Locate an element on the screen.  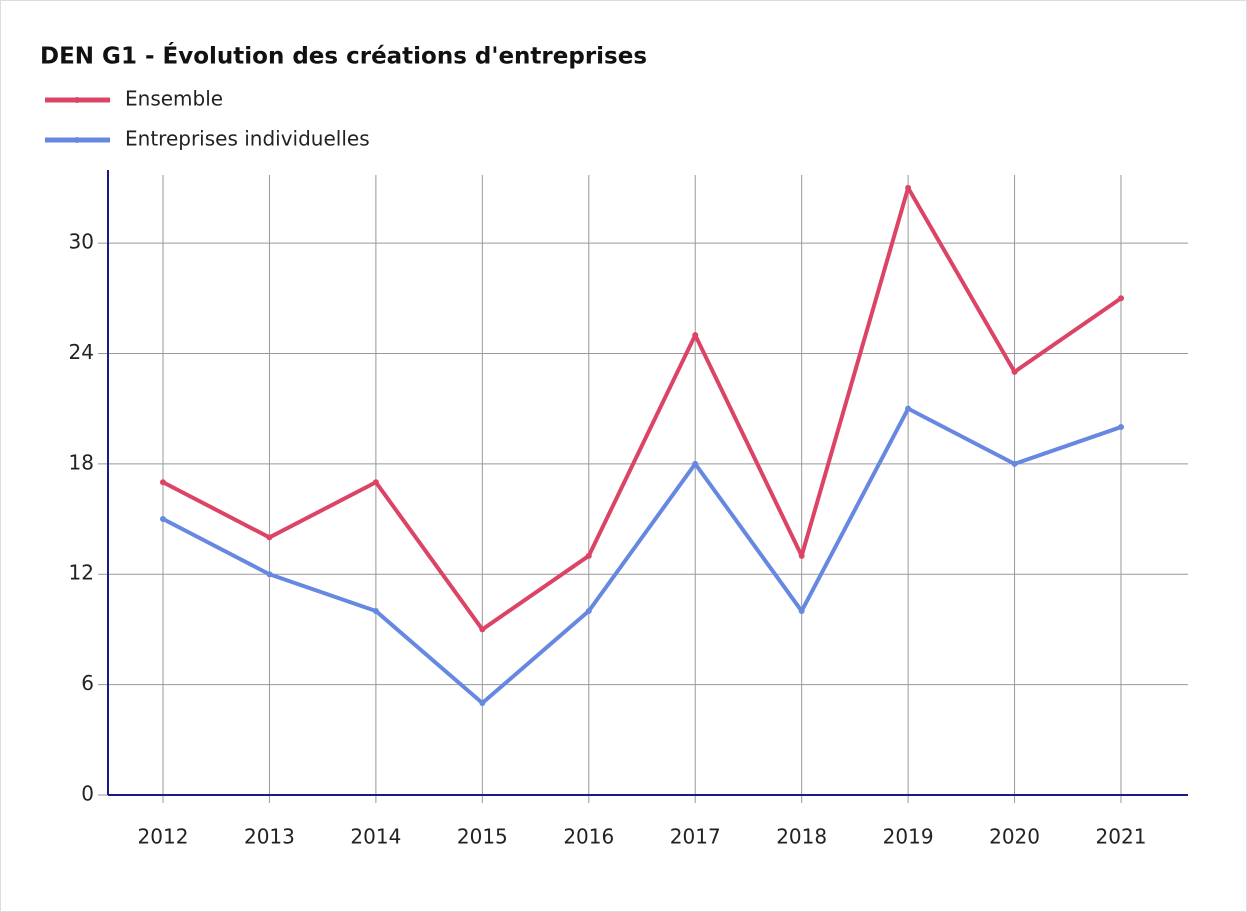
x-tick-label: 2016 is located at coordinates (588, 837).